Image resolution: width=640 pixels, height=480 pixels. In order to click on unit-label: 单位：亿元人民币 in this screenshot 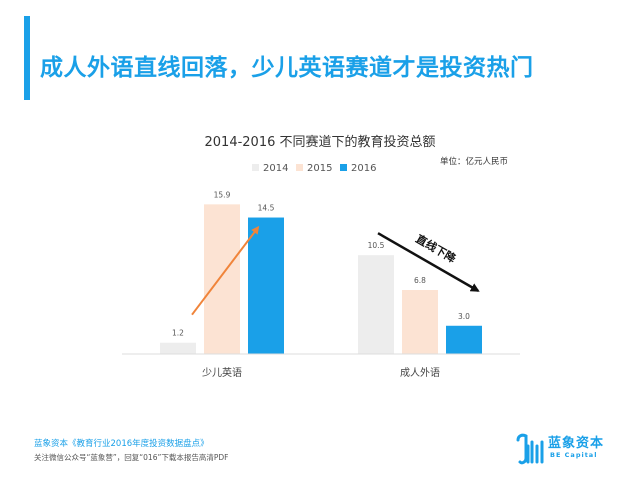, I will do `click(474, 162)`.